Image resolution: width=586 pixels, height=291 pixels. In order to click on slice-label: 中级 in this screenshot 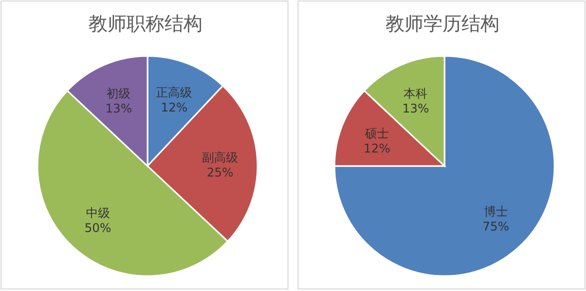, I will do `click(98, 213)`.